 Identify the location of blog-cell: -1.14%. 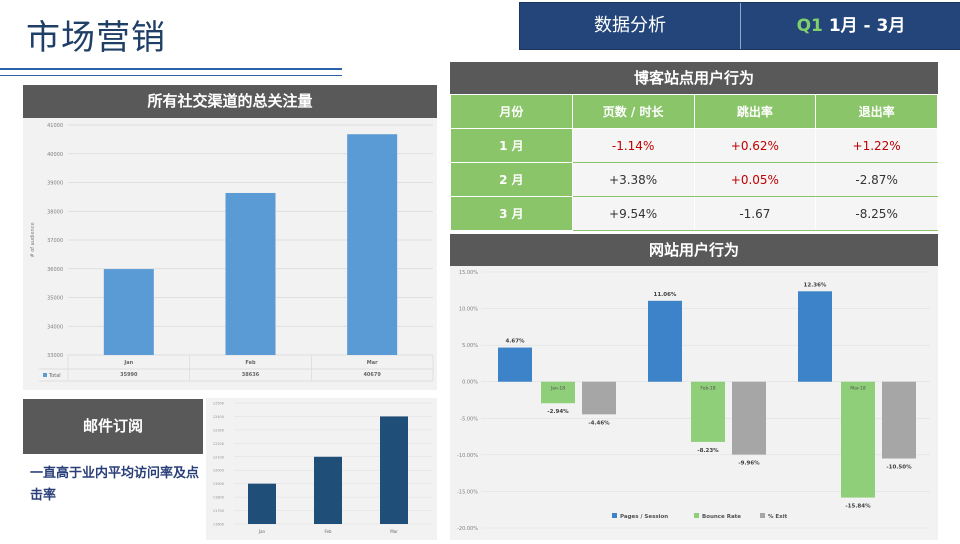
(633, 145).